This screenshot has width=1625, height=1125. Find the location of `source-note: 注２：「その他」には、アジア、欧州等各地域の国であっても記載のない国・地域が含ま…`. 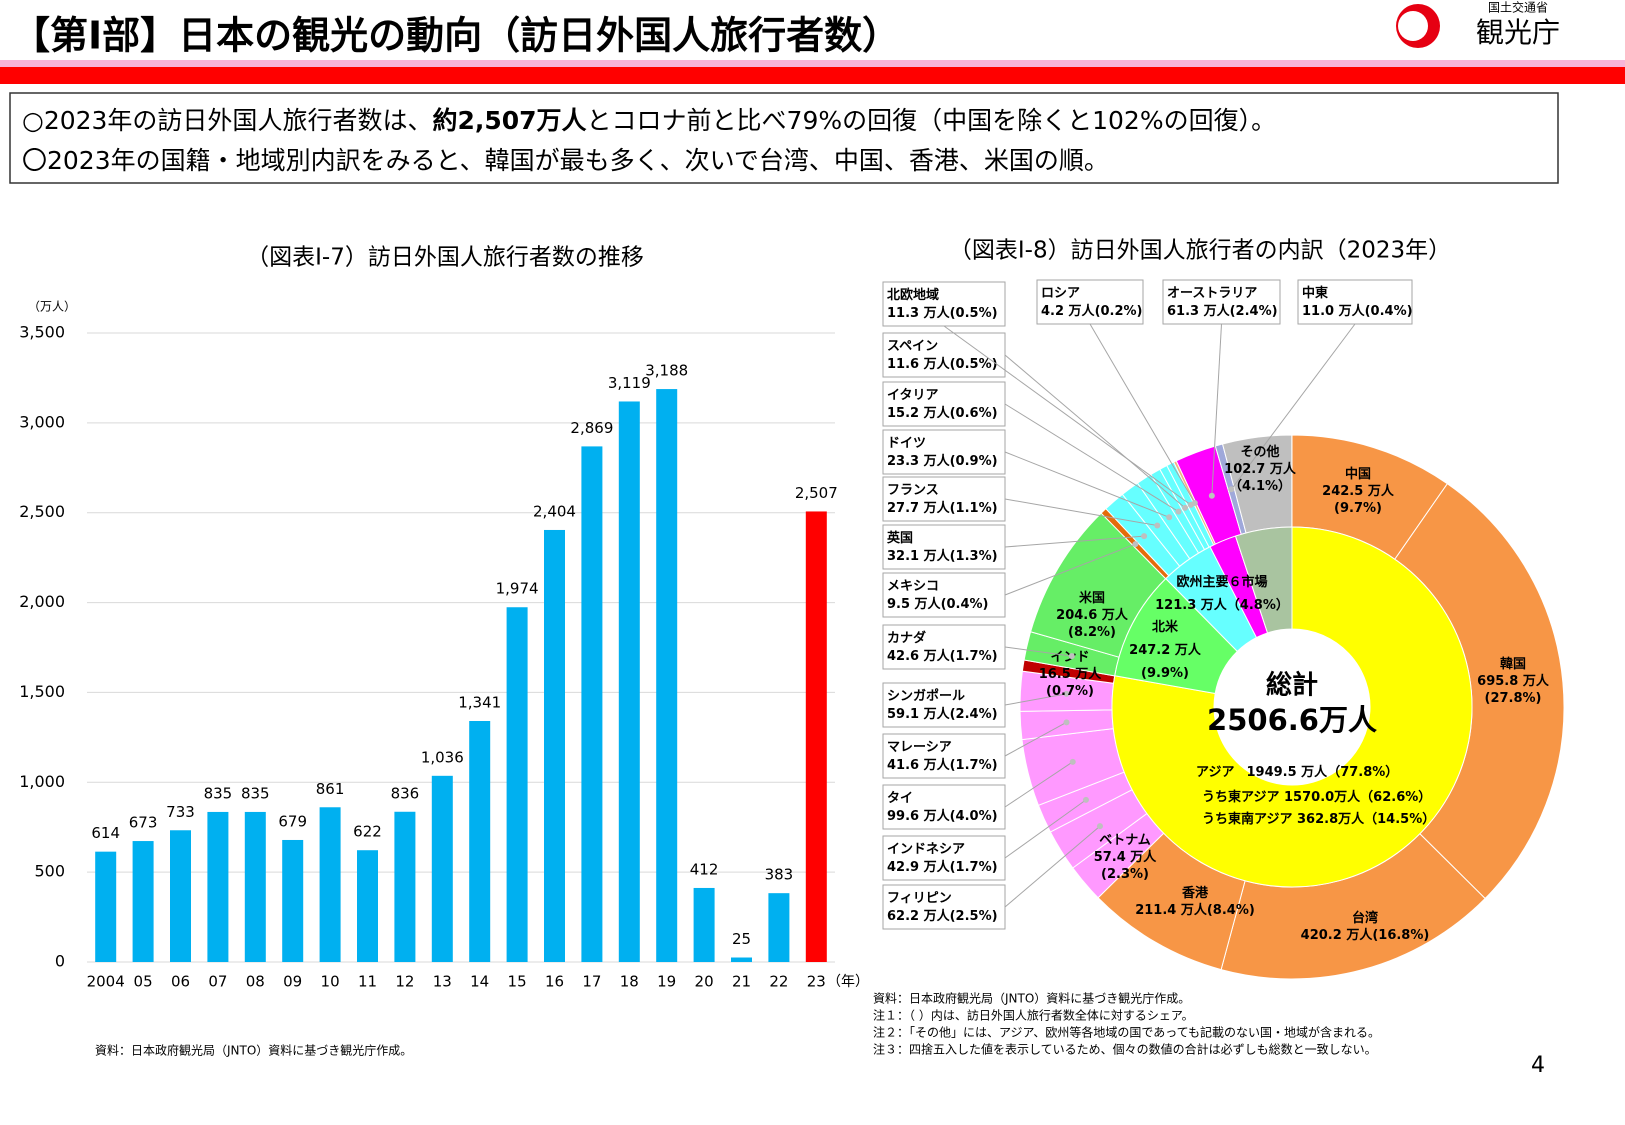

source-note: 注２：「その他」には、アジア、欧州等各地域の国であっても記載のない国・地域が含ま… is located at coordinates (1126, 1032).